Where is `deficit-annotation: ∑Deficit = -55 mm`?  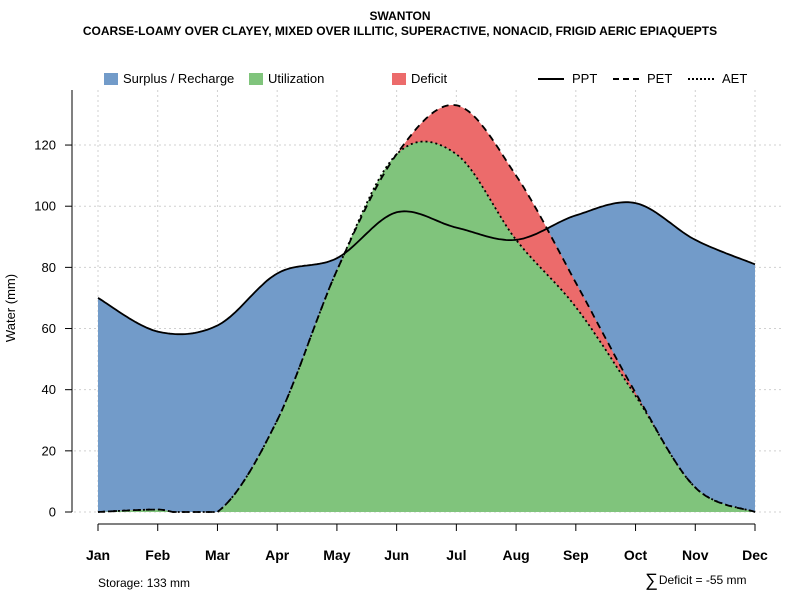
deficit-annotation: ∑Deficit = -55 mm is located at coordinates (696, 580).